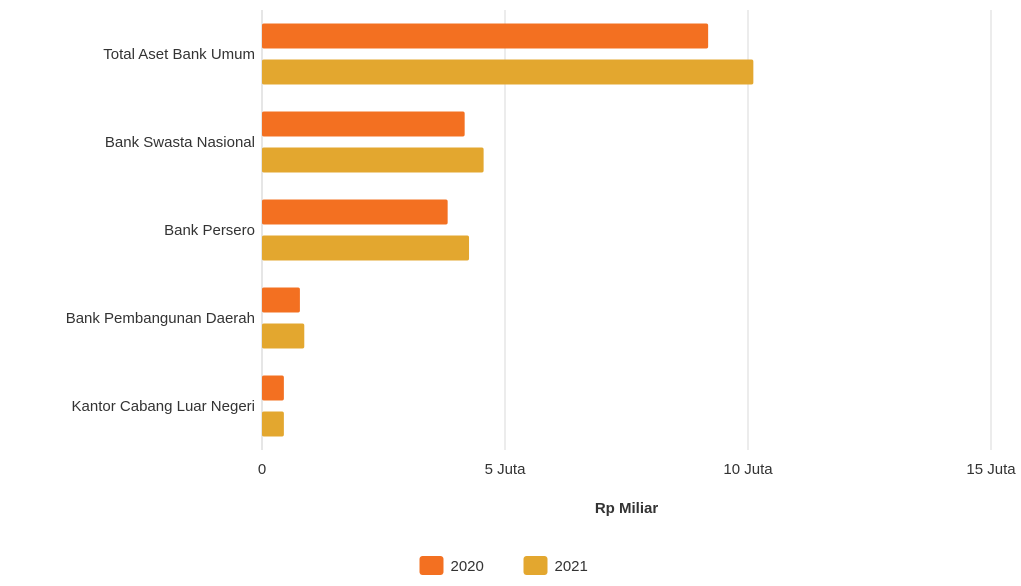 The height and width of the screenshot is (586, 1021). Describe the element at coordinates (179, 54) in the screenshot. I see `category-label: Total Aset Bank Umum` at that location.